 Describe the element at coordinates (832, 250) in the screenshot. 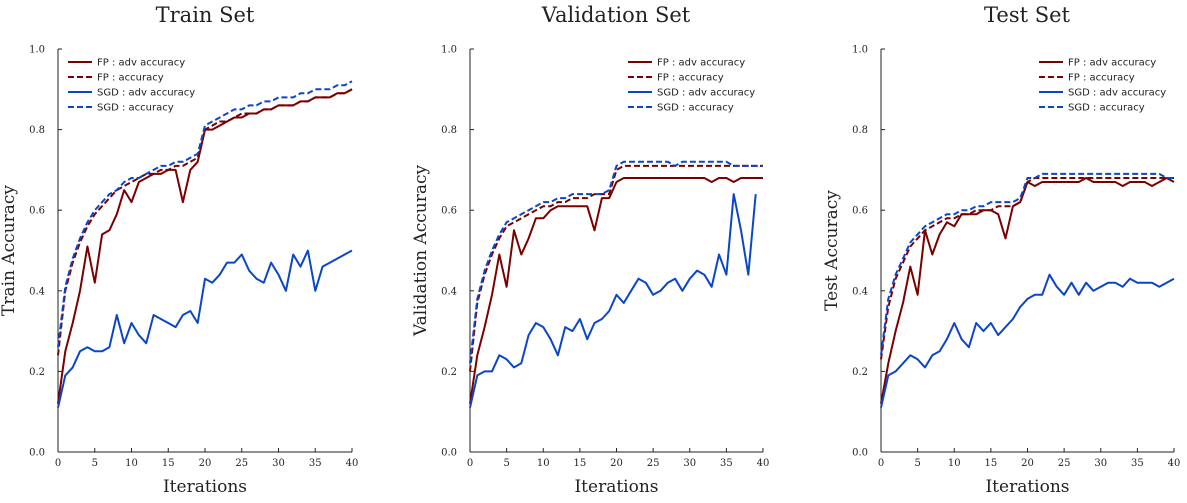

I see `y-axis-label: Test Accuracy` at that location.